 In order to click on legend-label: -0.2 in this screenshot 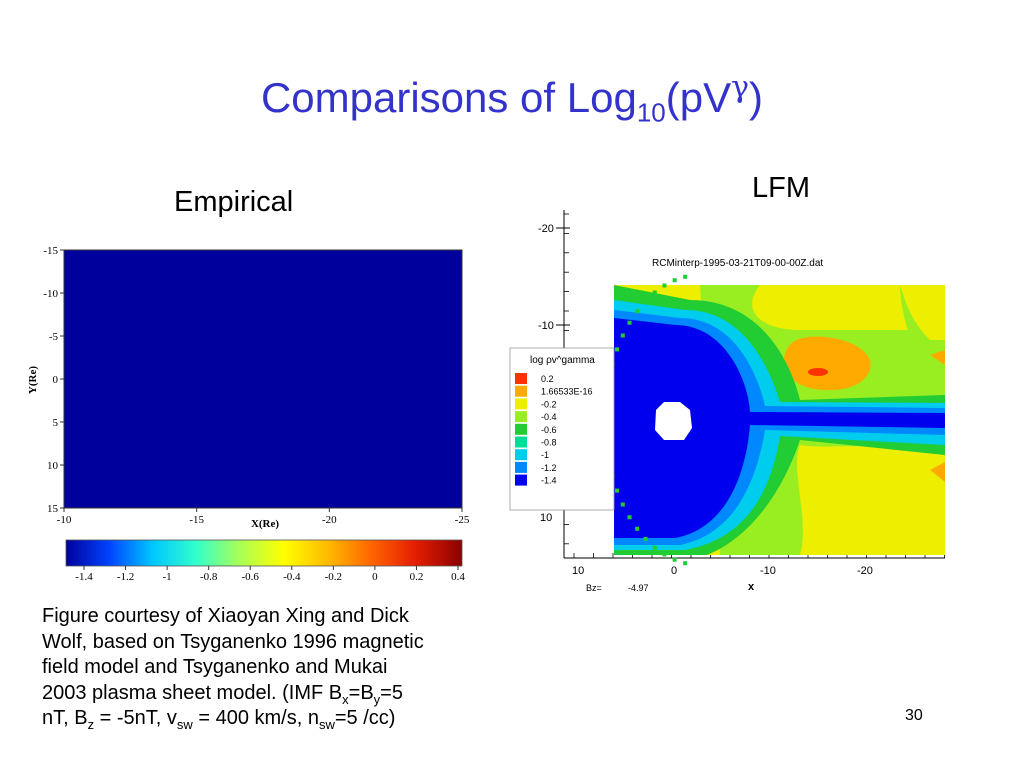, I will do `click(549, 404)`.